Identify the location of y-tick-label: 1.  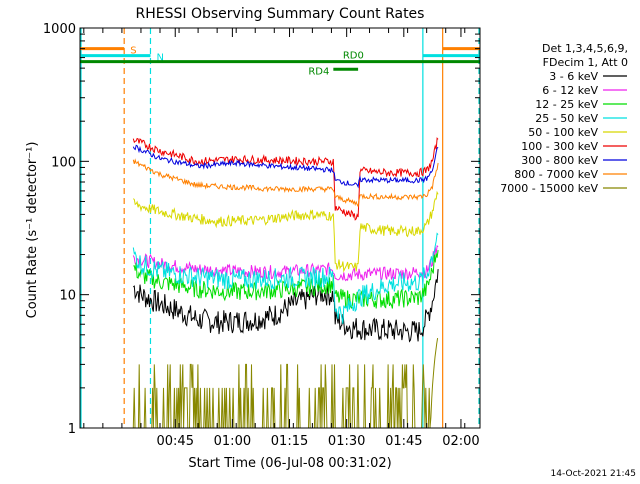
(72, 429).